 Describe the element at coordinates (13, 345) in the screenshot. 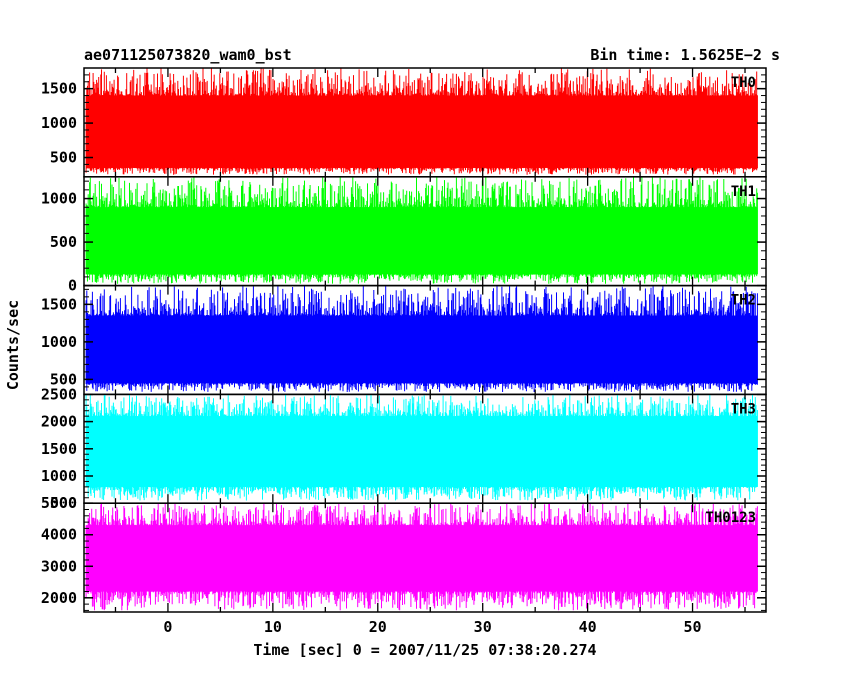

I see `y-axis-title: Counts/sec` at that location.